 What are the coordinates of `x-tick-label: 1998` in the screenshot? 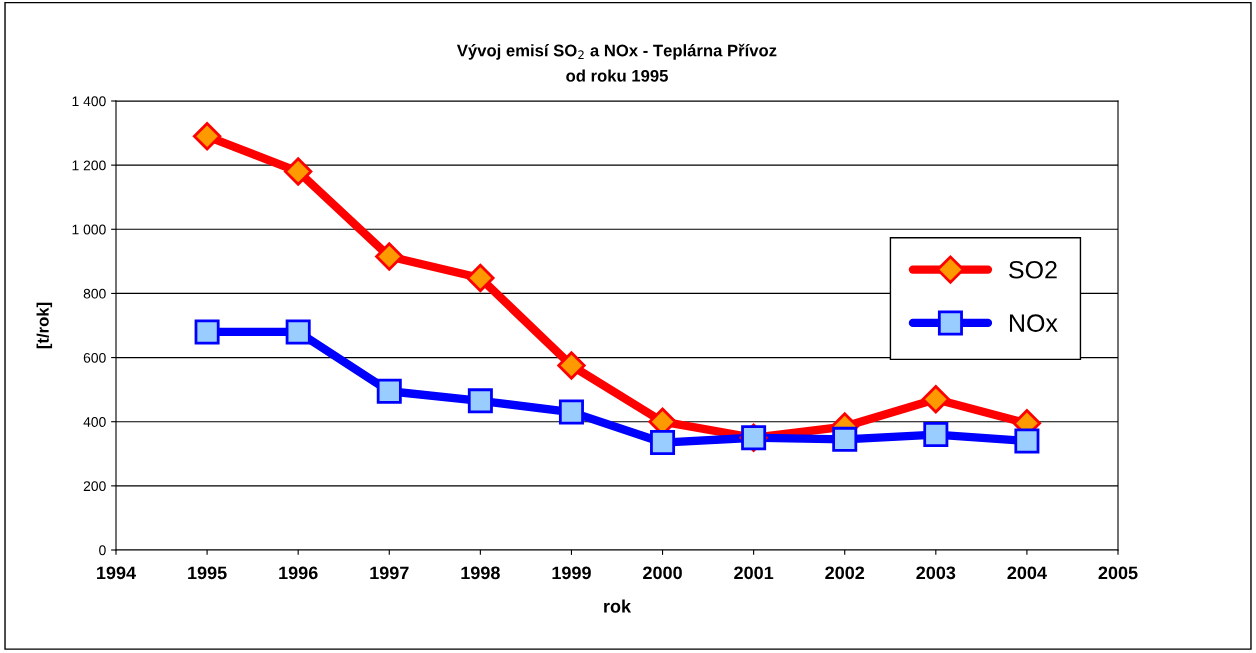 It's located at (480, 573).